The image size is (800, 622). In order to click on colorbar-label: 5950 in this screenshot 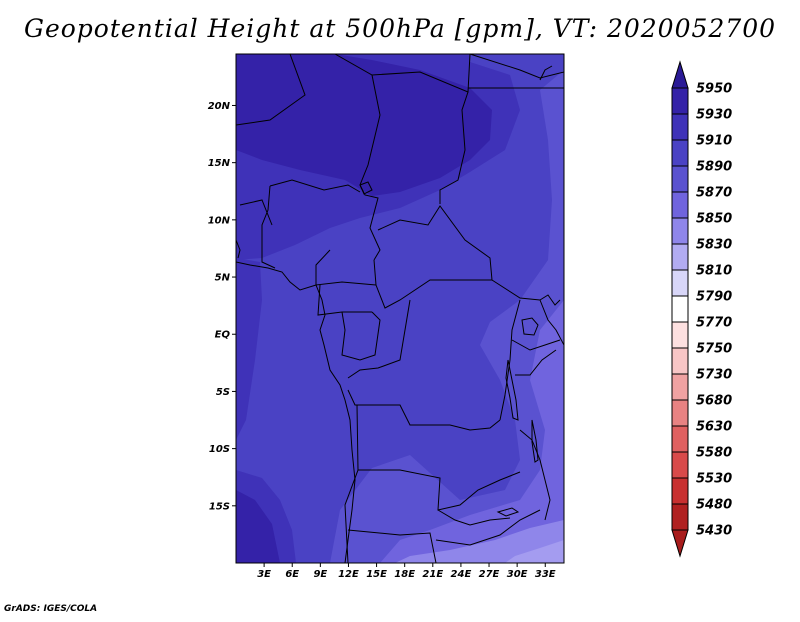, I will do `click(714, 89)`.